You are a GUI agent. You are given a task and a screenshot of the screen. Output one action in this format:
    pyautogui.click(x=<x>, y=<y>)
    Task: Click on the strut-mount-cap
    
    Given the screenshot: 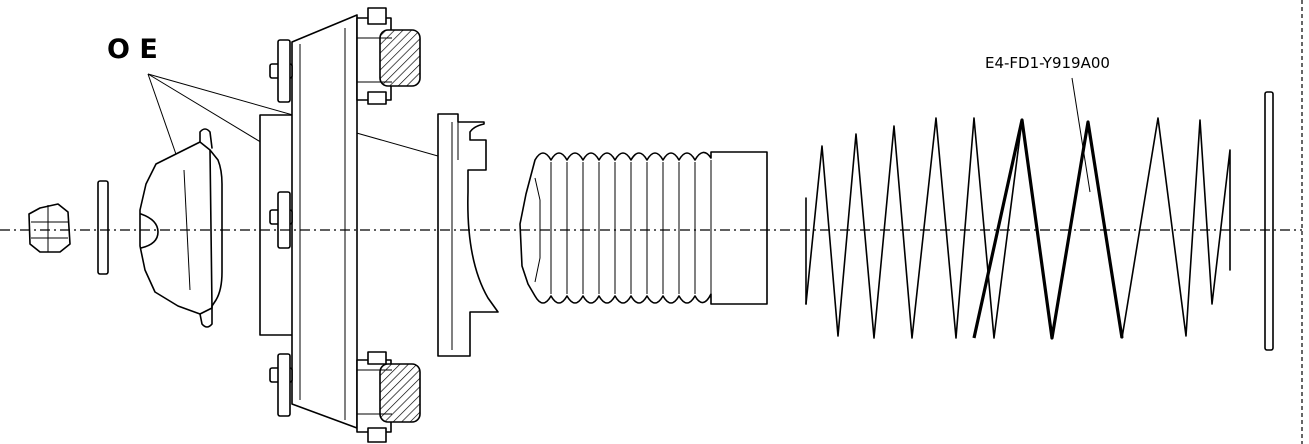 What is the action you would take?
    pyautogui.click(x=181, y=228)
    